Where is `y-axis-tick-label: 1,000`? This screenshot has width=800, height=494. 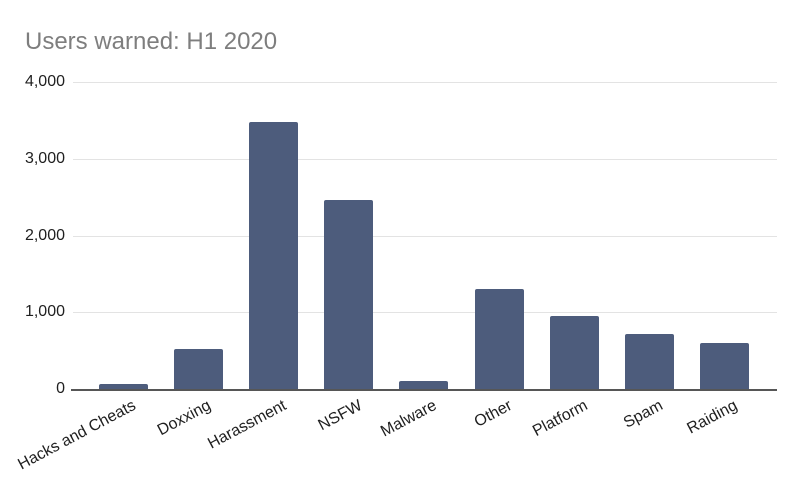 y-axis-tick-label: 1,000 is located at coordinates (44, 312).